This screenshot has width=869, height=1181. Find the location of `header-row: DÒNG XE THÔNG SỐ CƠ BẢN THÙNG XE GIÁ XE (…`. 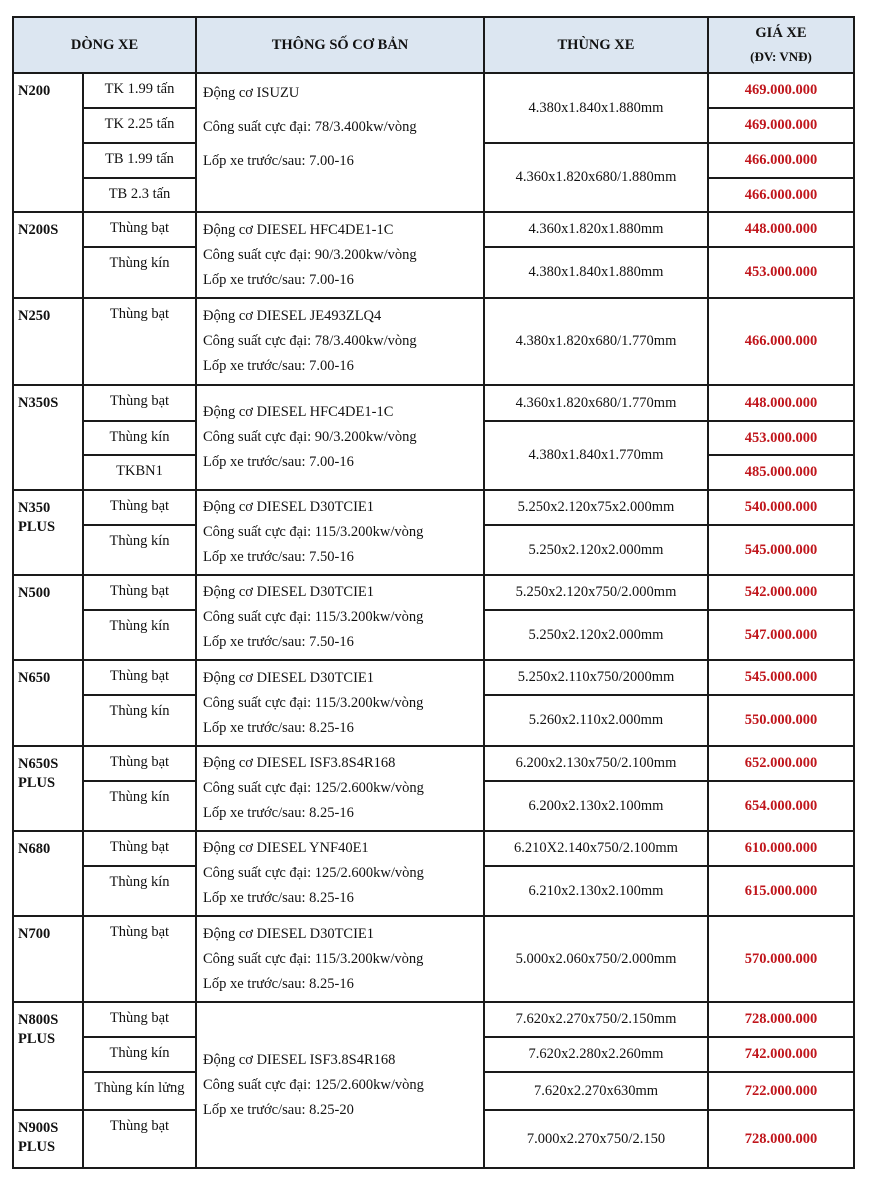

header-row: DÒNG XE THÔNG SỐ CƠ BẢN THÙNG XE GIÁ XE (… is located at coordinates (433, 45).